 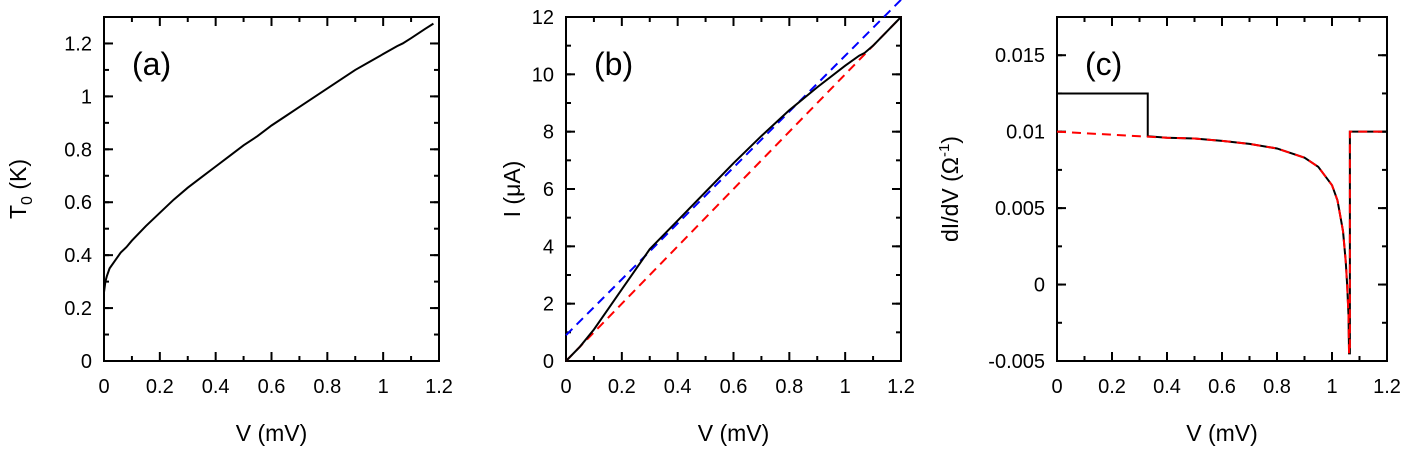 I want to click on y-axis-label-subscript: 0, so click(x=27, y=200).